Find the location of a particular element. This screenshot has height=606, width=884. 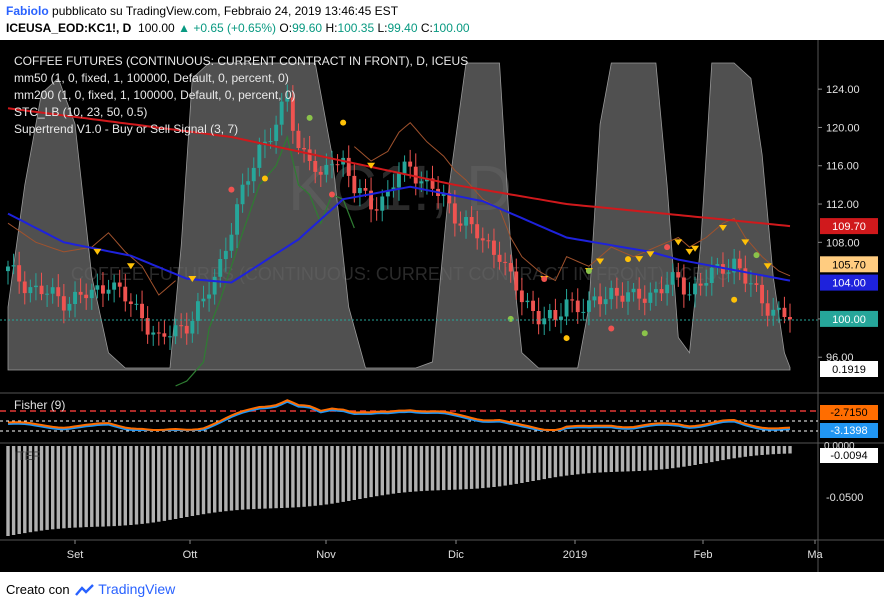

time-axis: Set Ott Nov Dic 2019 Feb Ma is located at coordinates (445, 550).